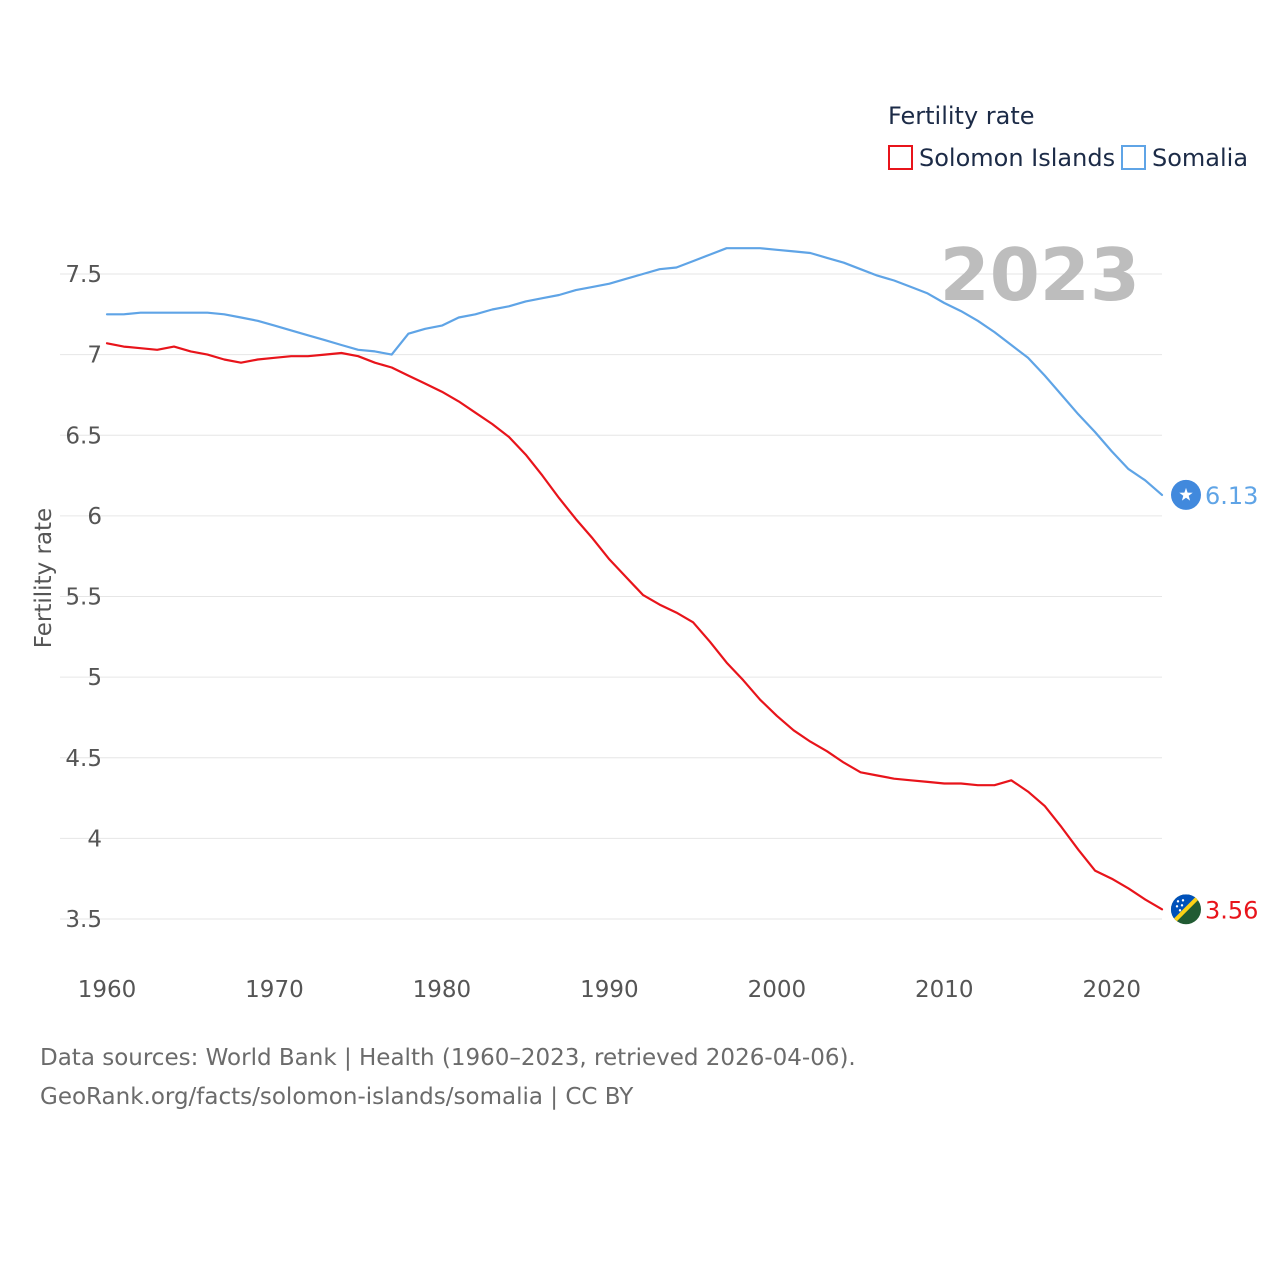 Image resolution: width=1280 pixels, height=1280 pixels. I want to click on legend: Fertility rate Solomon Islands Somalia, so click(1068, 137).